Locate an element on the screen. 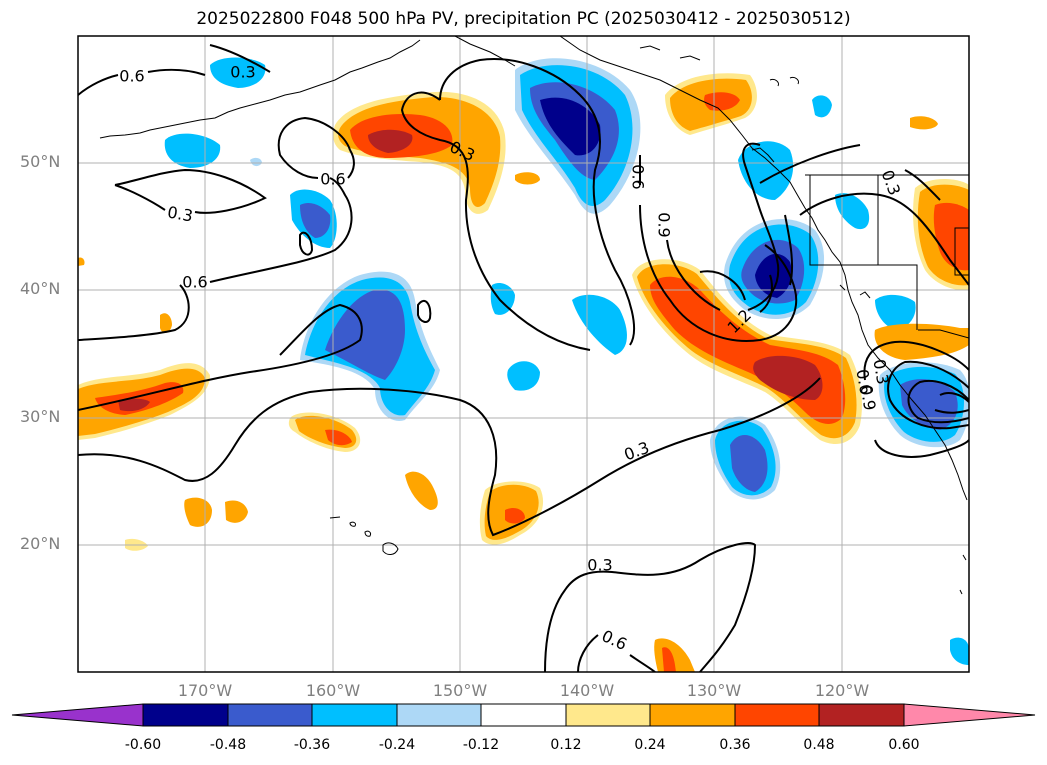 Image resolution: width=1047 pixels, height=765 pixels. colorbar is located at coordinates (523, 715).